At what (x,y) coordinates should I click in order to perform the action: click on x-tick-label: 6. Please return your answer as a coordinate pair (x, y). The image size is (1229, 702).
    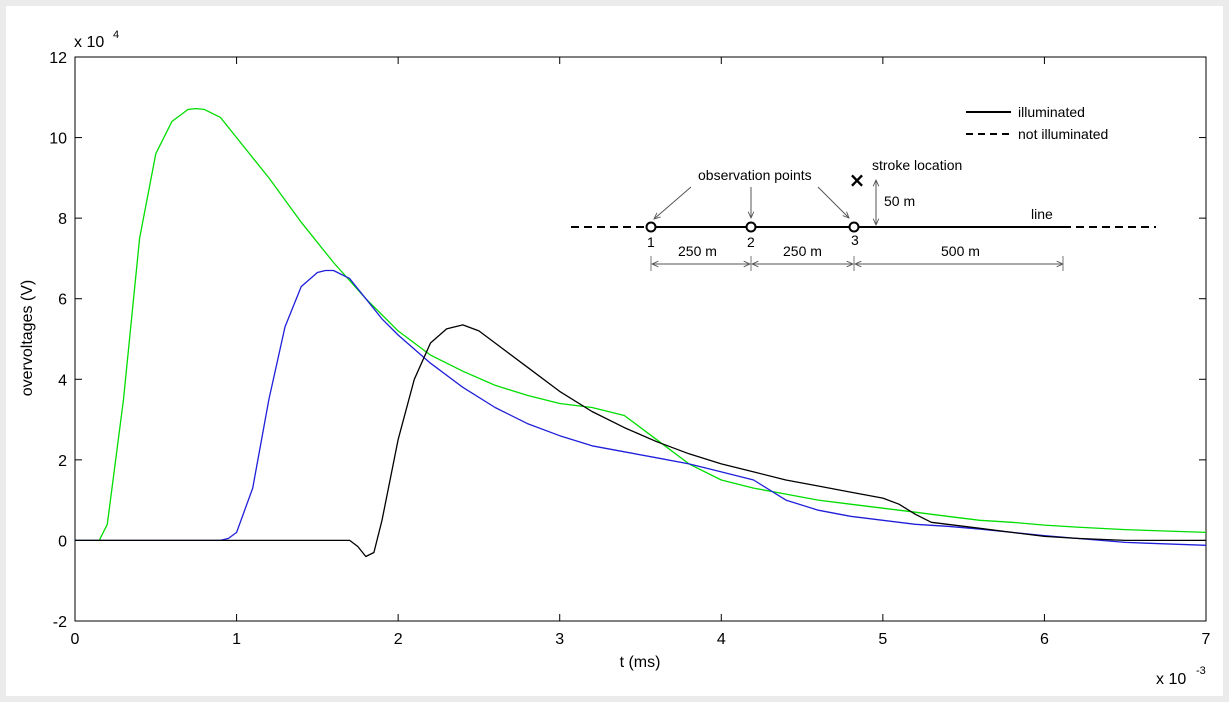
    Looking at the image, I should click on (1044, 639).